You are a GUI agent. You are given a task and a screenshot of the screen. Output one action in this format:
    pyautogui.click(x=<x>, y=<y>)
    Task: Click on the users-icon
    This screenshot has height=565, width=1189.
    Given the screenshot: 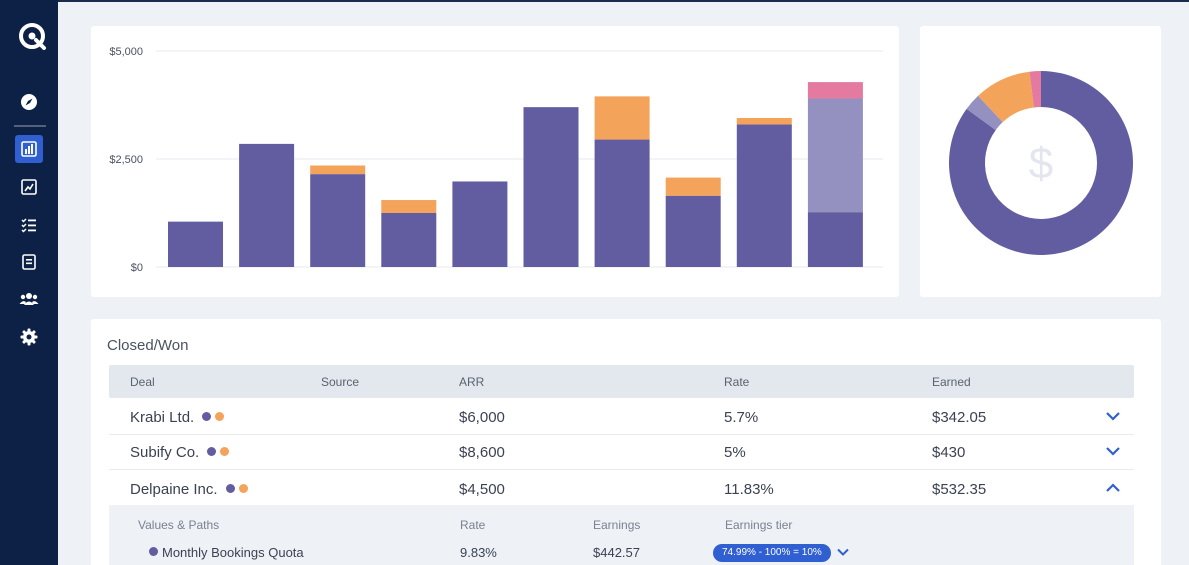 What is the action you would take?
    pyautogui.click(x=29, y=299)
    